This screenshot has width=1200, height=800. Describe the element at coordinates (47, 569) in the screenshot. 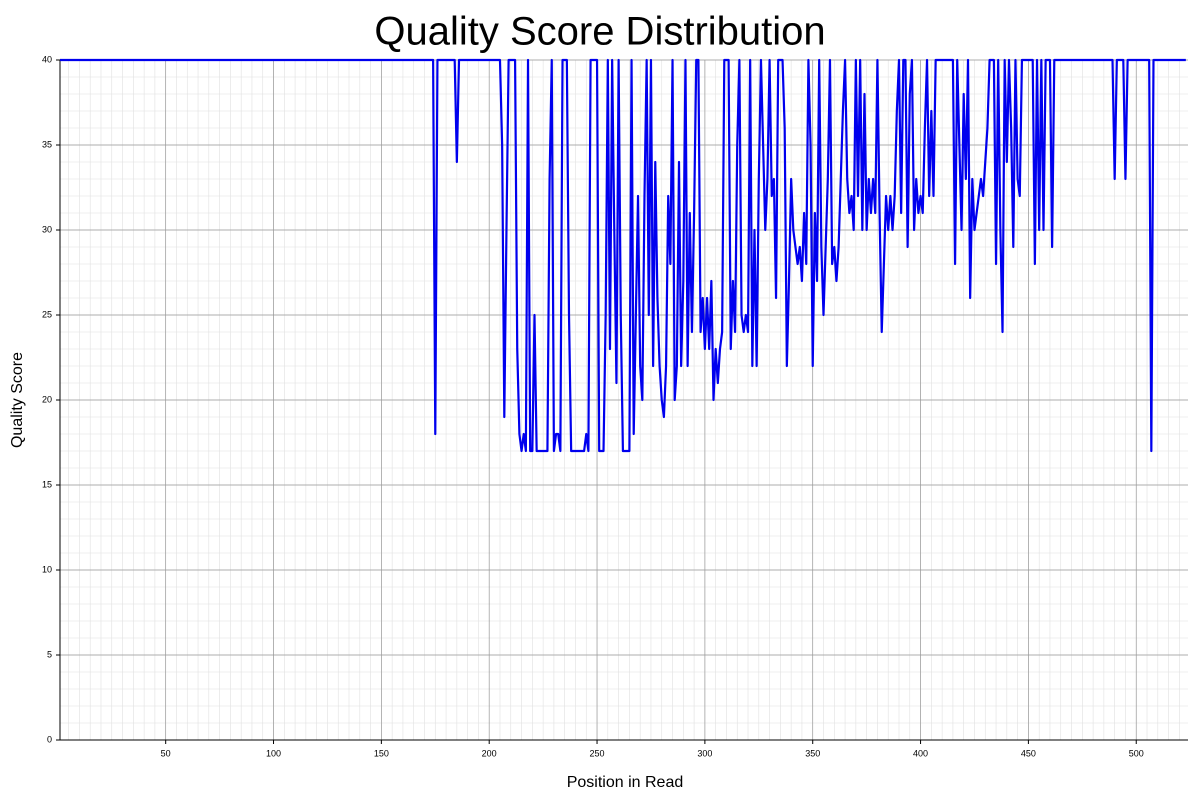

I see `y-tick-label: 10` at that location.